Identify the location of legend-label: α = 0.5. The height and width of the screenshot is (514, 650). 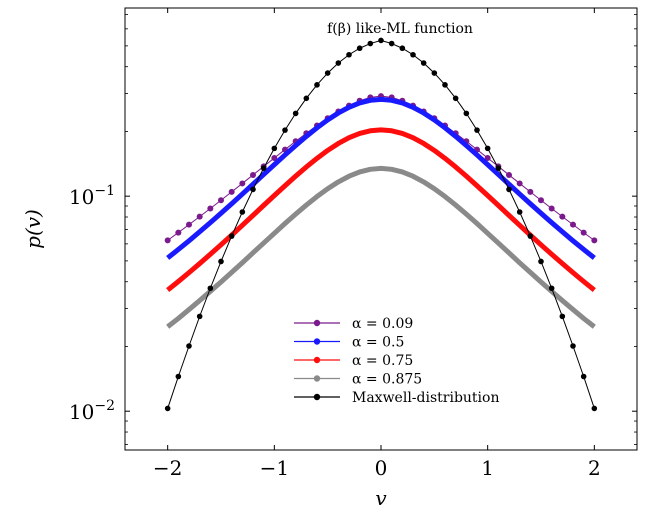
(378, 343).